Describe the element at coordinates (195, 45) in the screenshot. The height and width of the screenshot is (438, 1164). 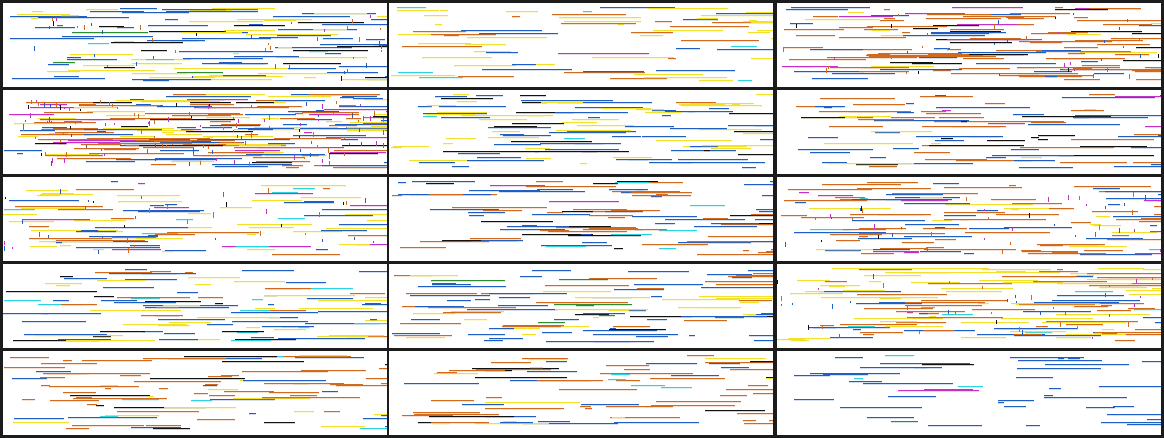
I see `plot-panel` at that location.